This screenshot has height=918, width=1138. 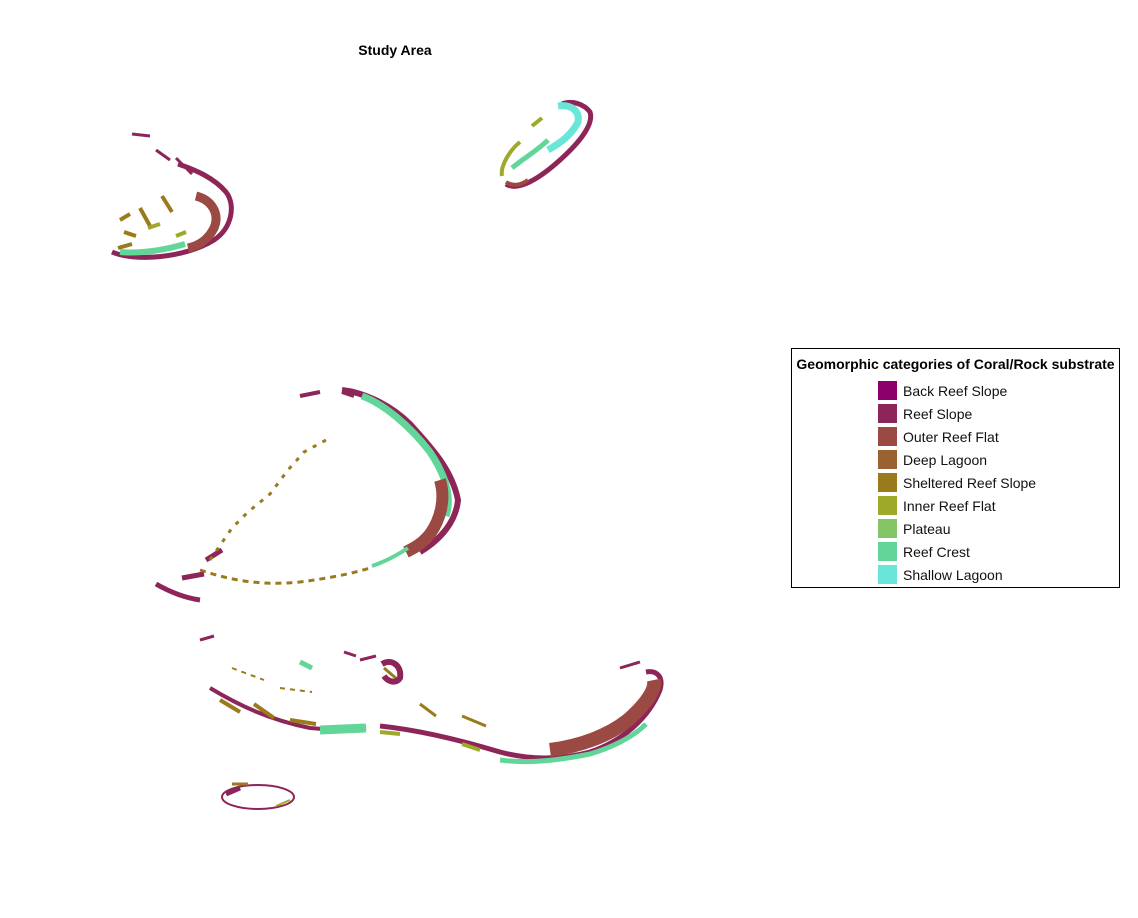 What do you see at coordinates (546, 144) in the screenshot?
I see `reef-atoll-north` at bounding box center [546, 144].